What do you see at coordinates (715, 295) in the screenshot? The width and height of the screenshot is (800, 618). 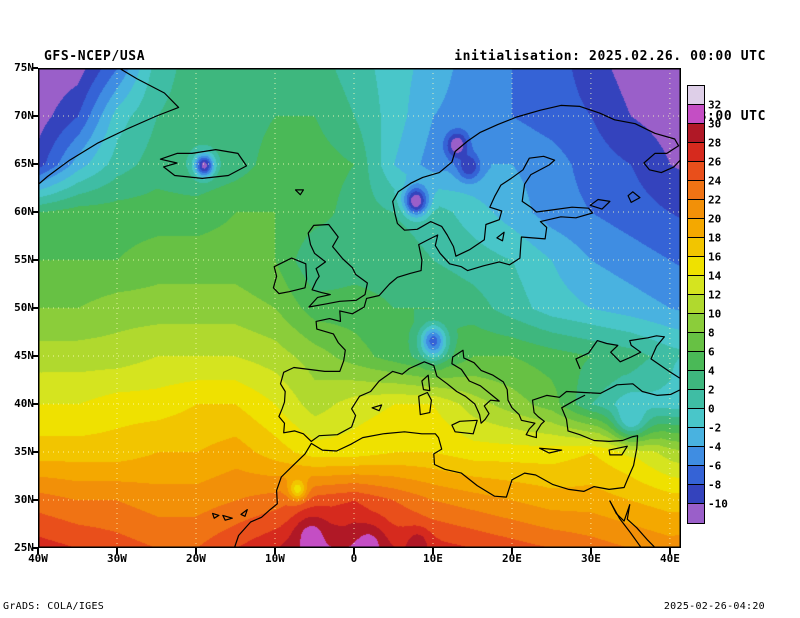 I see `colorbar-level-label: 12` at bounding box center [715, 295].